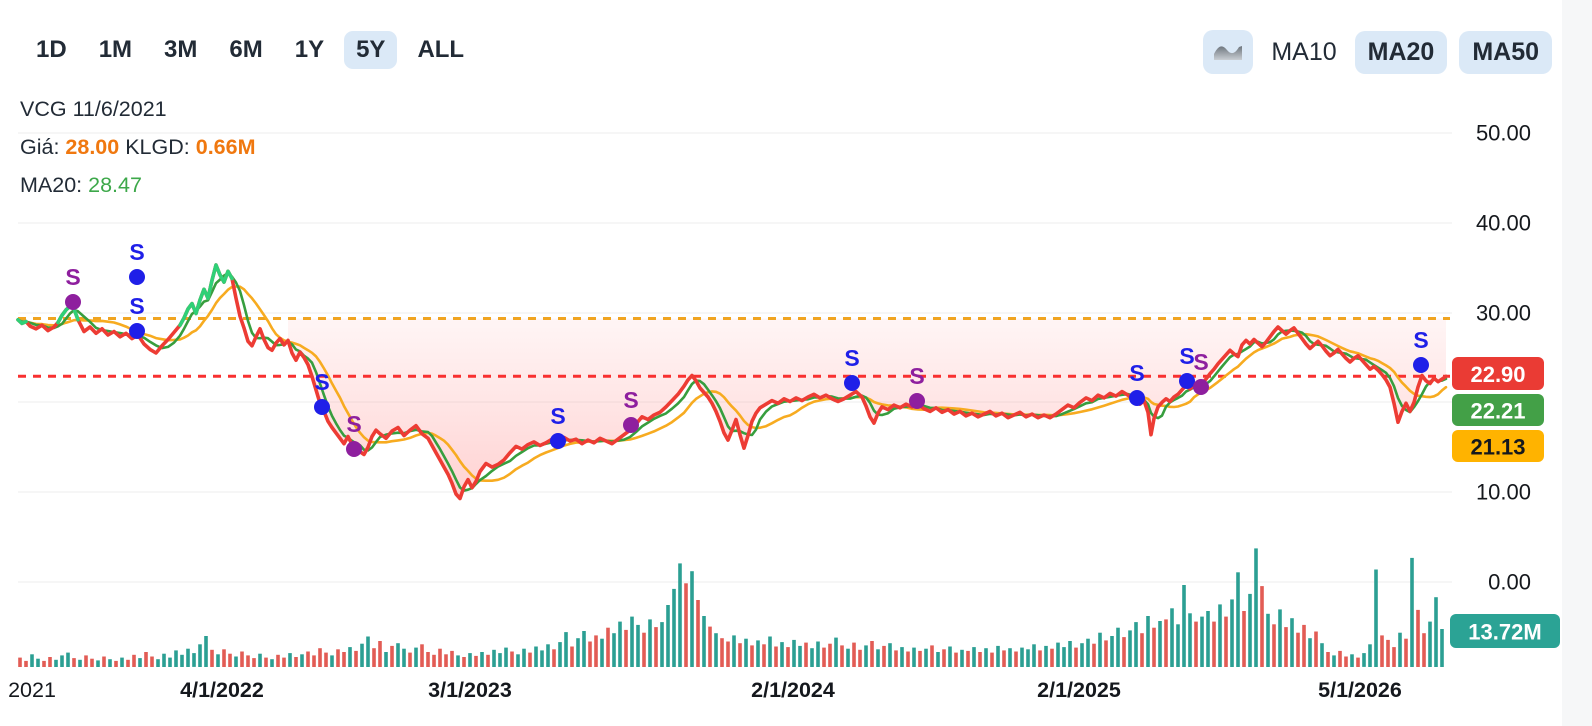 The height and width of the screenshot is (726, 1592). I want to click on chart-style-button, so click(1228, 52).